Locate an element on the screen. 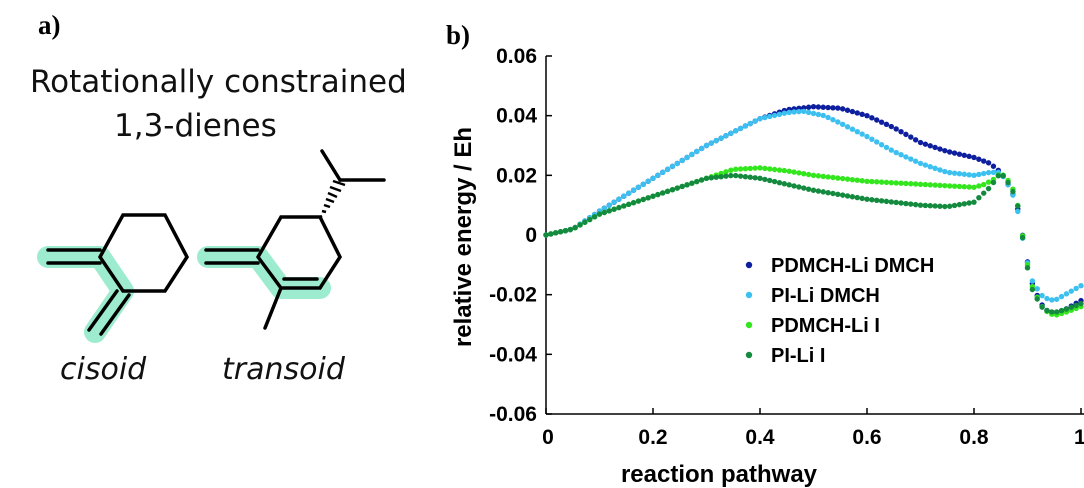 This screenshot has height=488, width=1084. legend-marker is located at coordinates (749, 325).